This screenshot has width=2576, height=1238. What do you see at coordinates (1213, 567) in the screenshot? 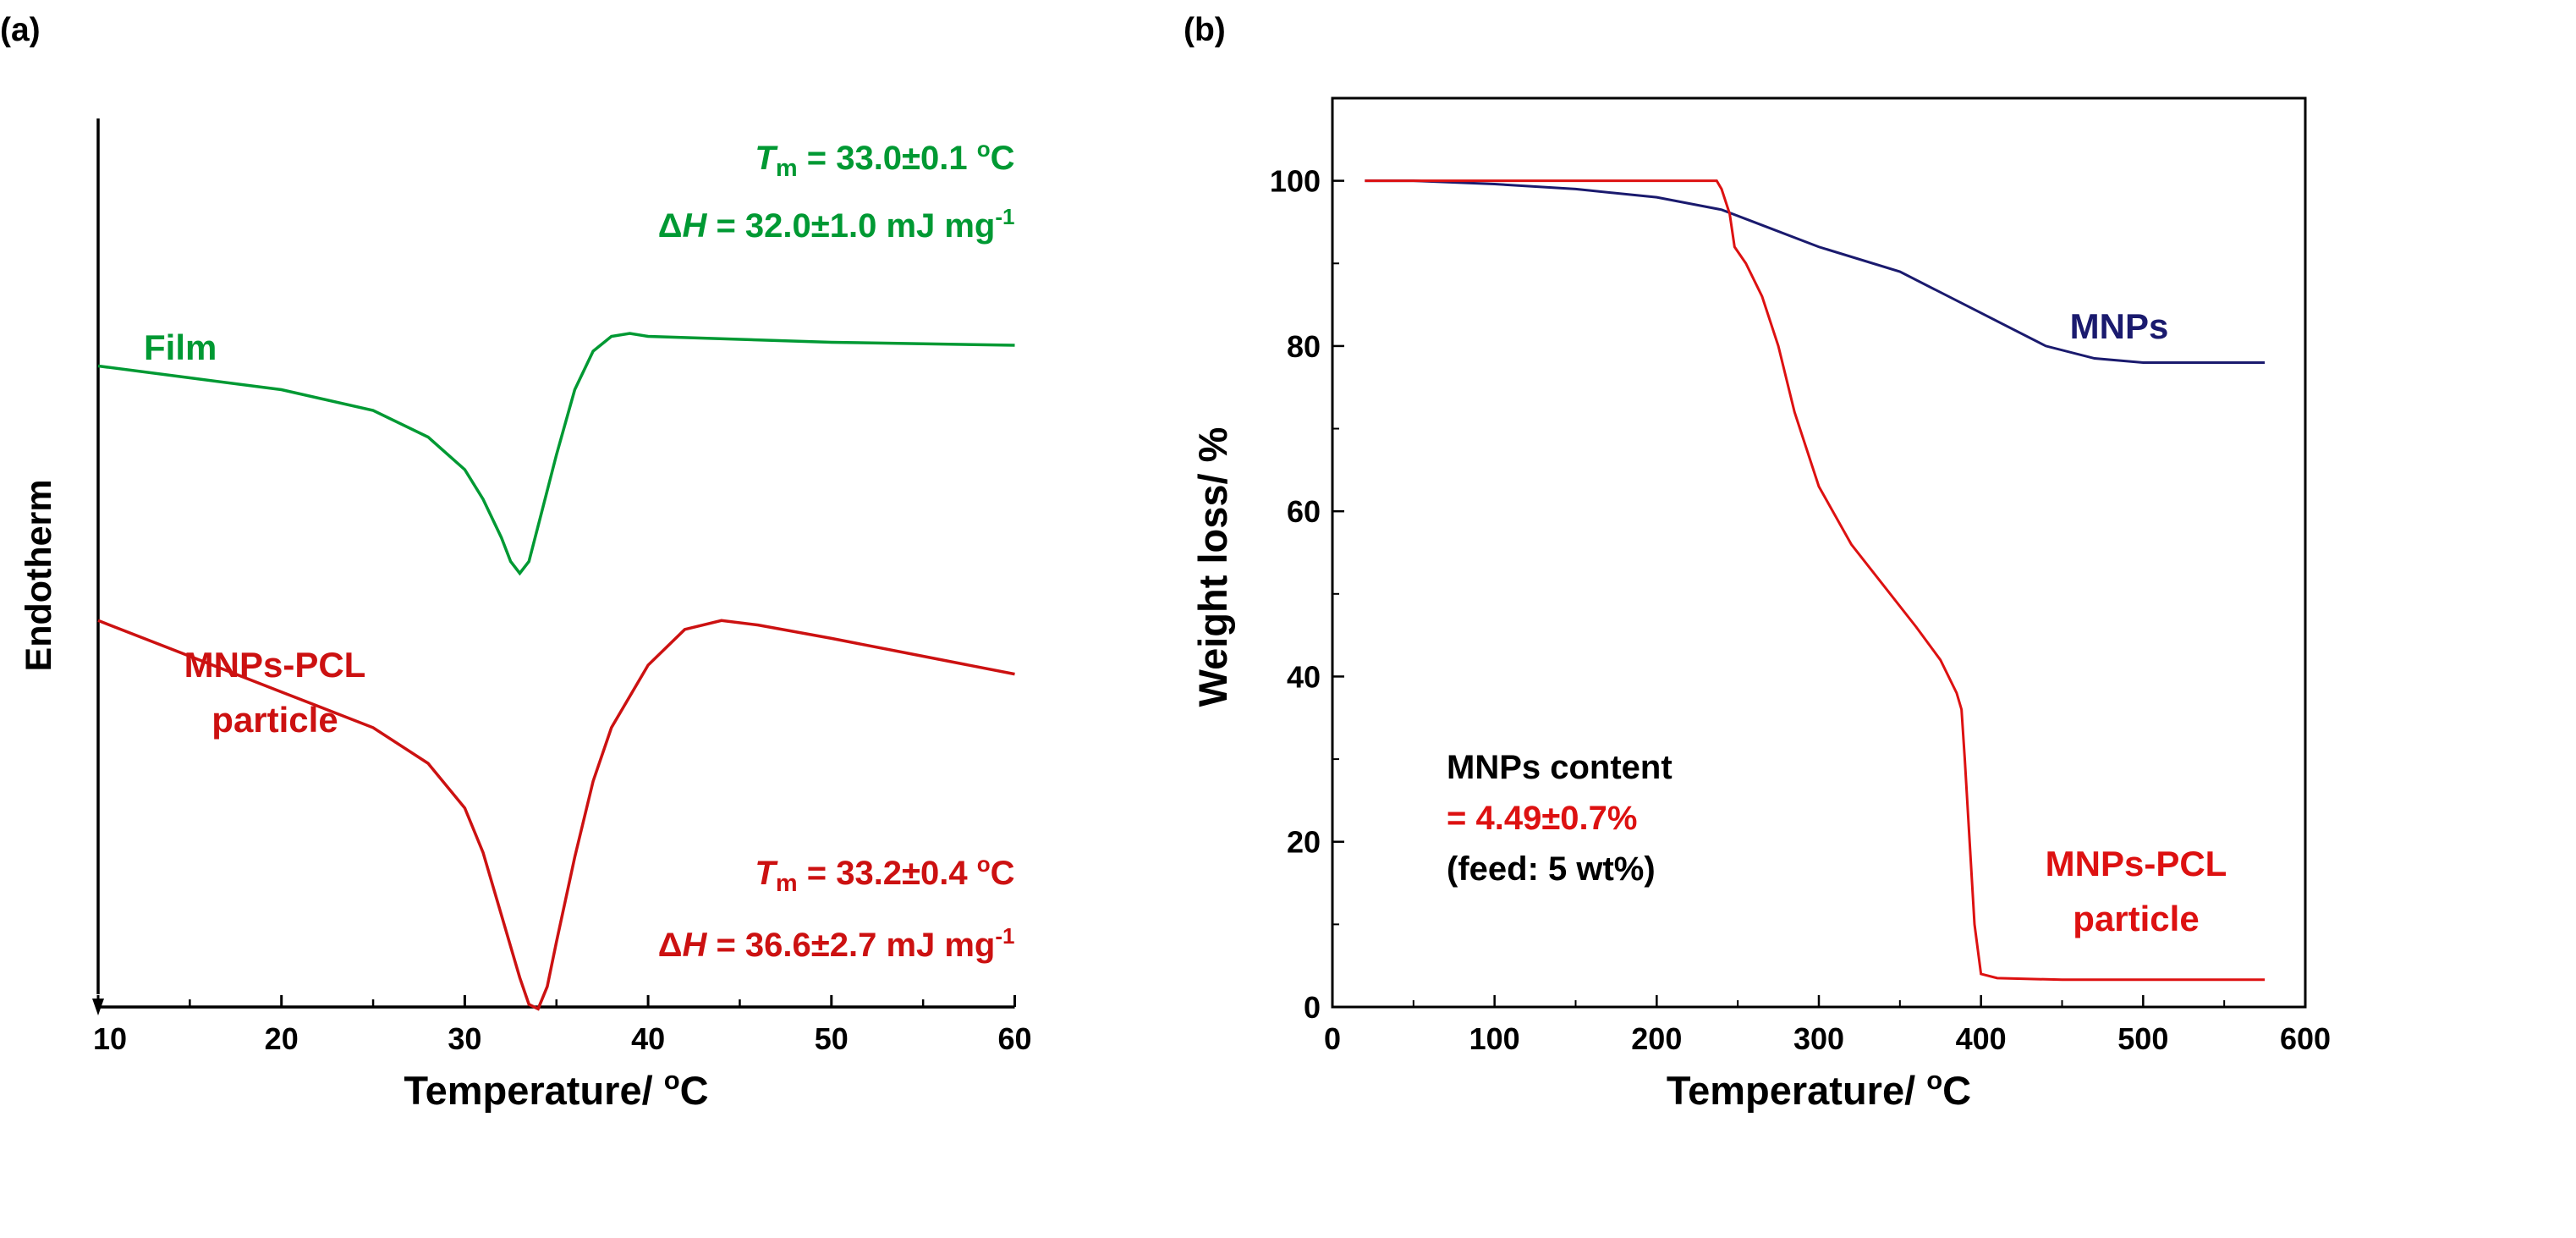
I see `panel-b-y-label: Weight loss/ %` at bounding box center [1213, 567].